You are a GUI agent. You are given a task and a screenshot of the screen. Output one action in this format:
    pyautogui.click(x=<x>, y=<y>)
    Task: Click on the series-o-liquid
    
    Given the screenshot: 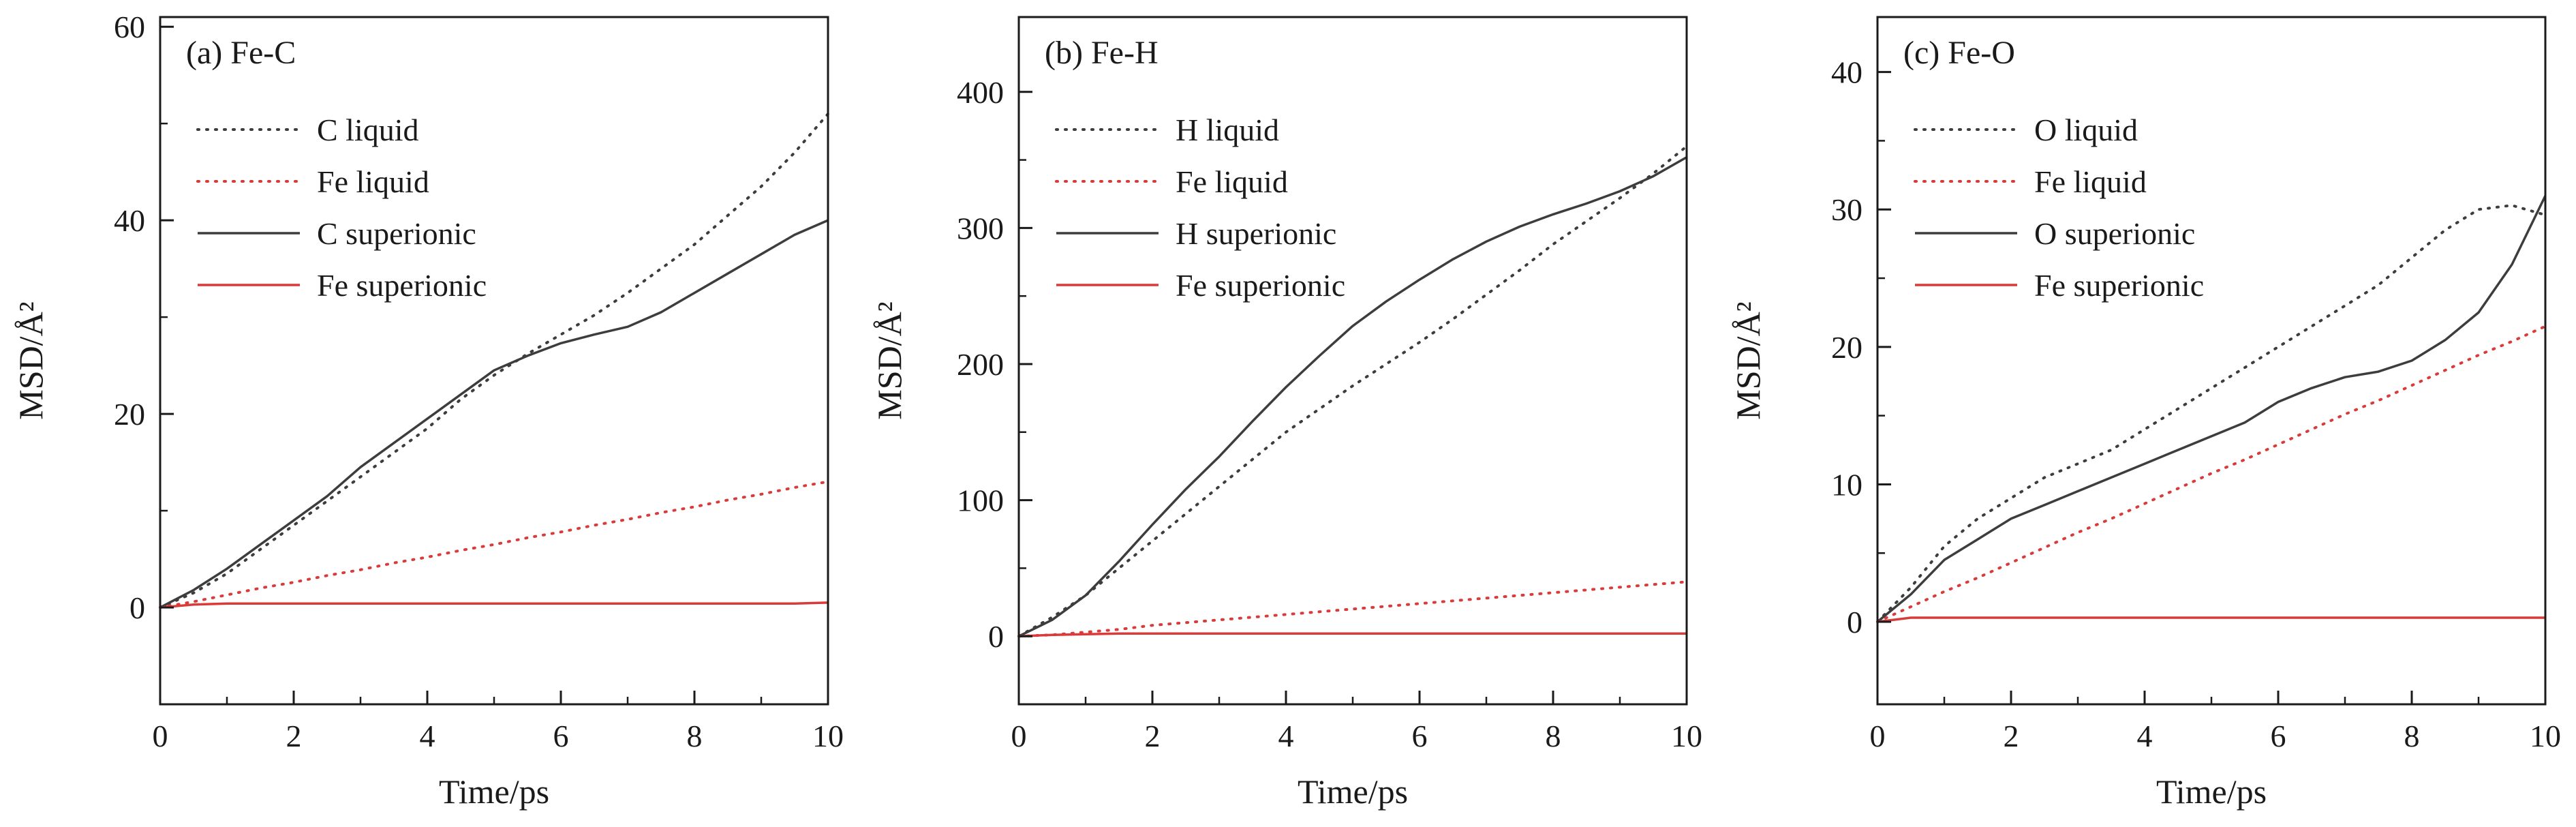 What is the action you would take?
    pyautogui.click(x=2211, y=413)
    